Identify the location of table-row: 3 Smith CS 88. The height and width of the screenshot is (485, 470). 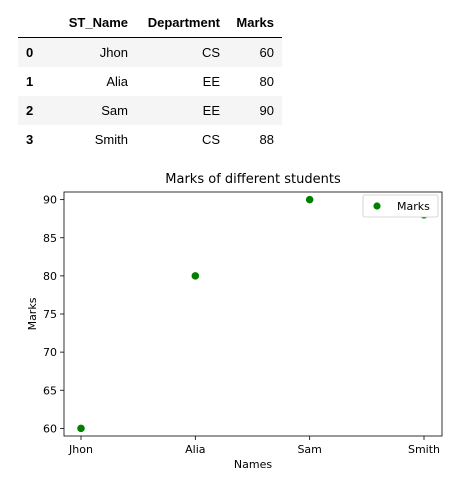
(150, 139).